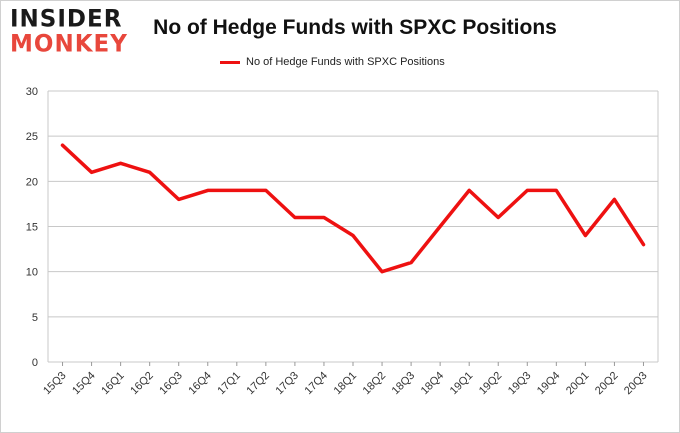 This screenshot has width=680, height=433. What do you see at coordinates (636, 384) in the screenshot?
I see `x-tick-label: 20Q3` at bounding box center [636, 384].